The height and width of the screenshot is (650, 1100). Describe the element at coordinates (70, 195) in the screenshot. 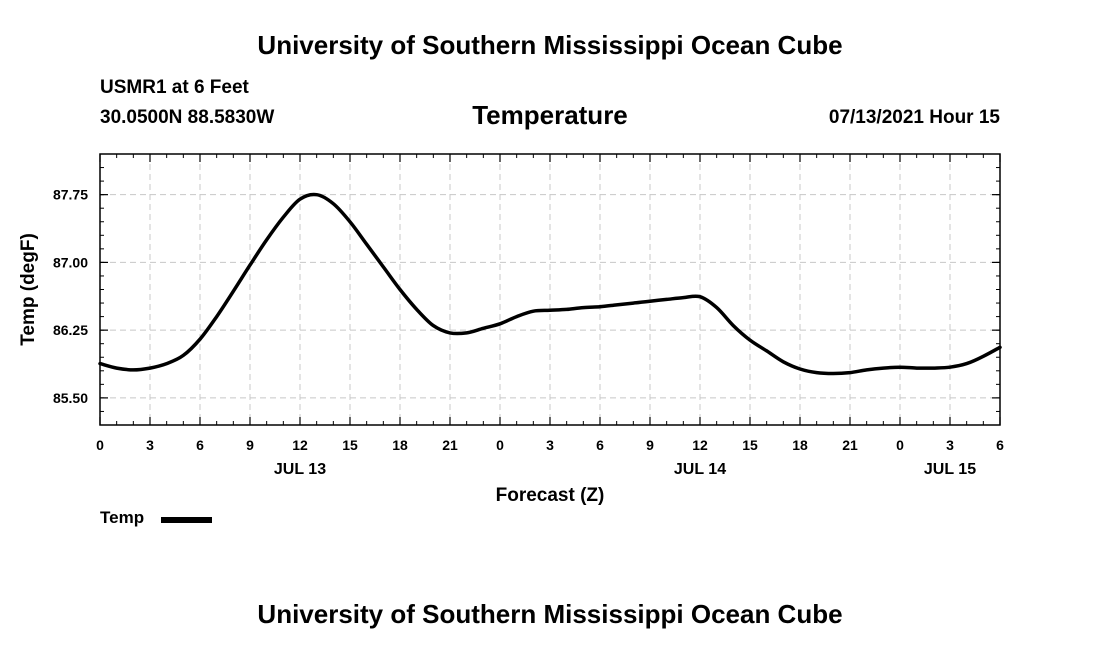

I see `y-tick-label: 87.75` at that location.